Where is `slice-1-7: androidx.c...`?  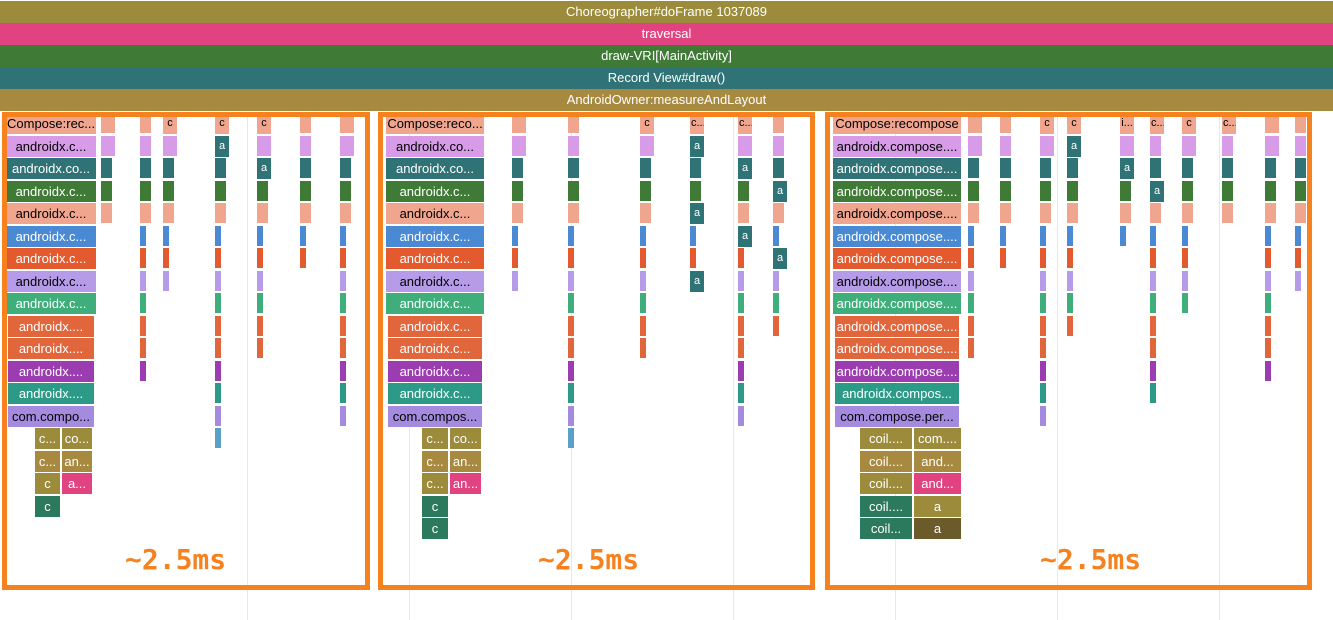 slice-1-7: androidx.c... is located at coordinates (435, 281).